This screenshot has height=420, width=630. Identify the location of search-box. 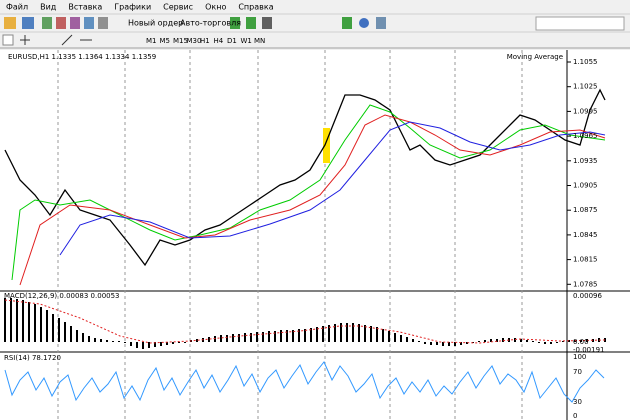
(580, 23).